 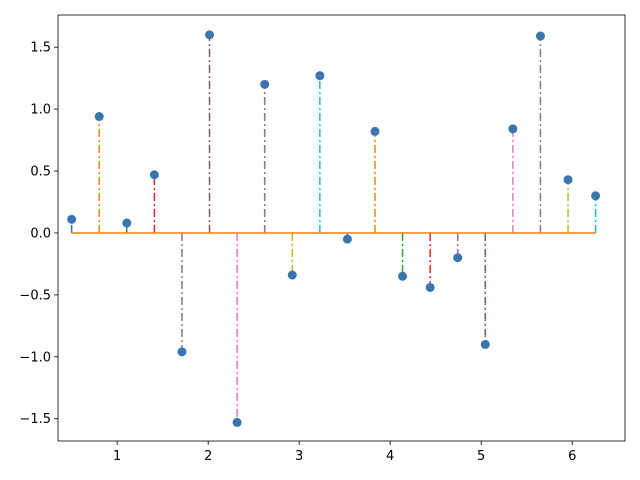 What do you see at coordinates (299, 456) in the screenshot?
I see `x-tick-label: 3` at bounding box center [299, 456].